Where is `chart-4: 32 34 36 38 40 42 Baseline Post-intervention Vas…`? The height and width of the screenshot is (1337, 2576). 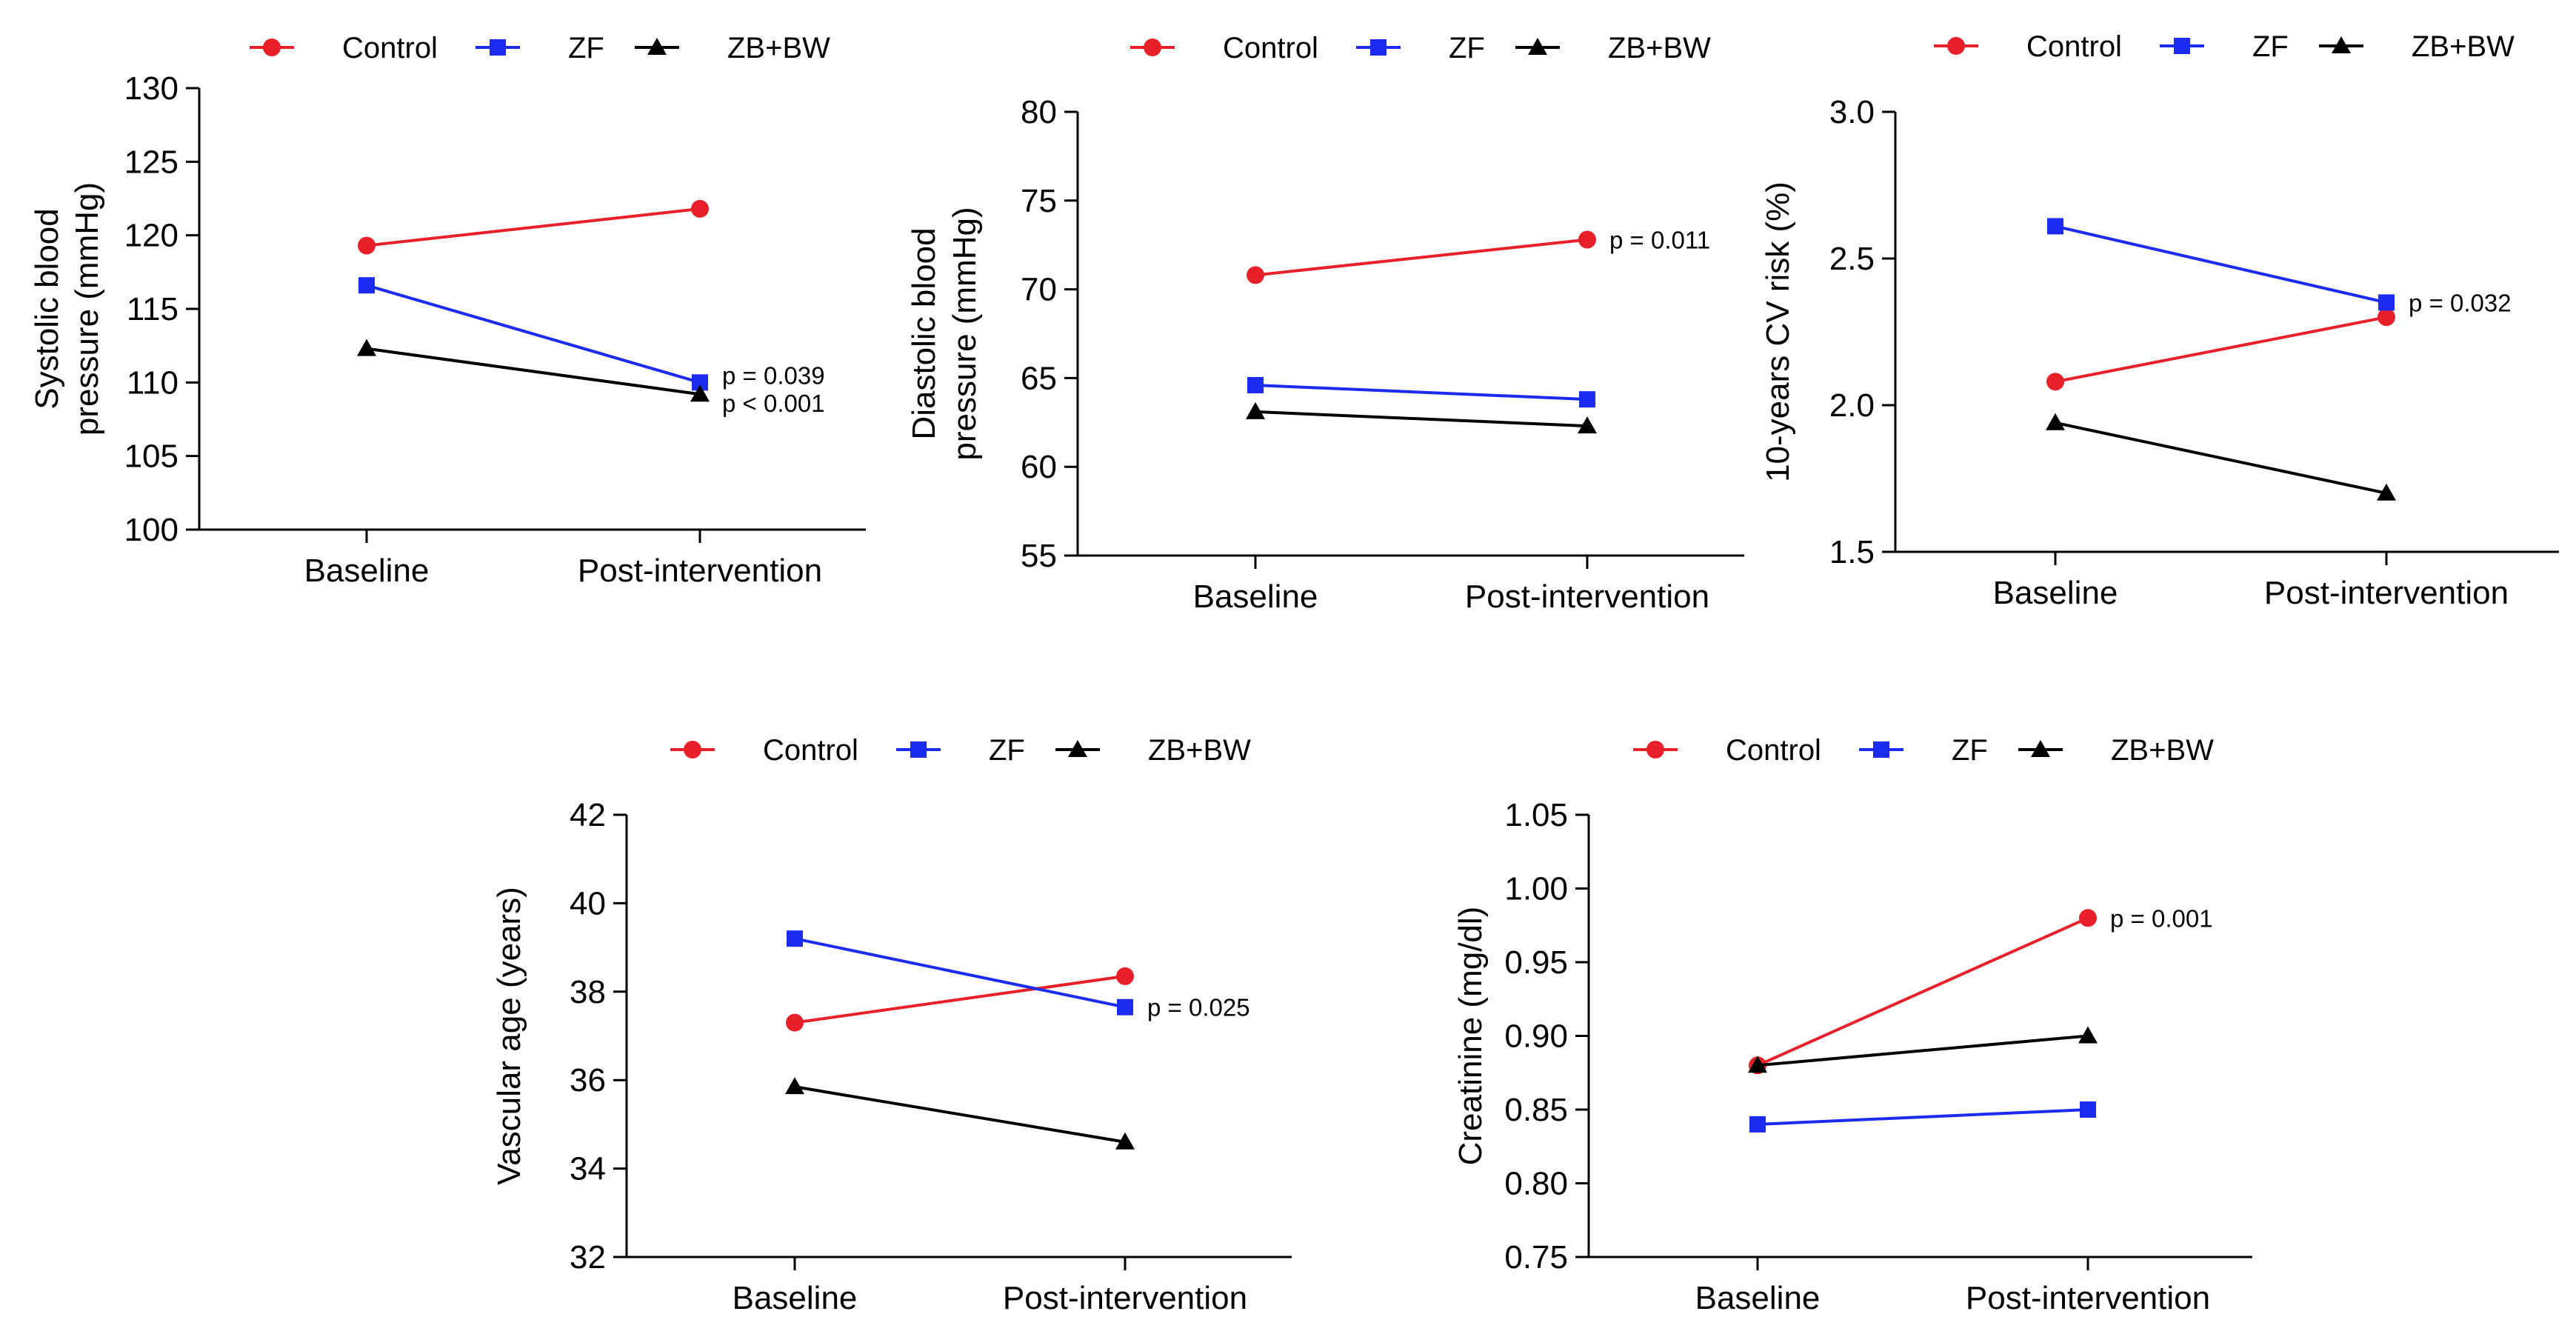 chart-4: 32 34 36 38 40 42 Baseline Post-intervention Vas… is located at coordinates (891, 1025).